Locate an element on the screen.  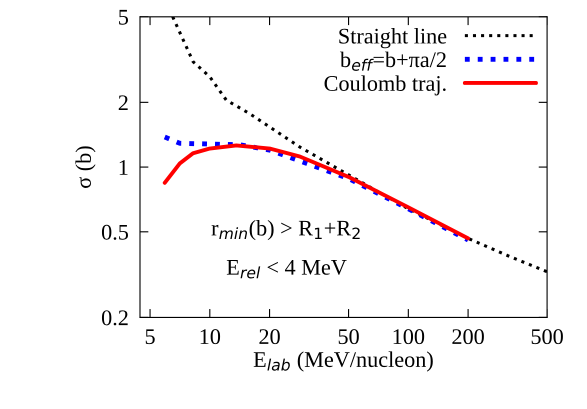
annotation: r$_{min}$(b) > R$_{1}$+R$_{2}$ is located at coordinates (286, 230).